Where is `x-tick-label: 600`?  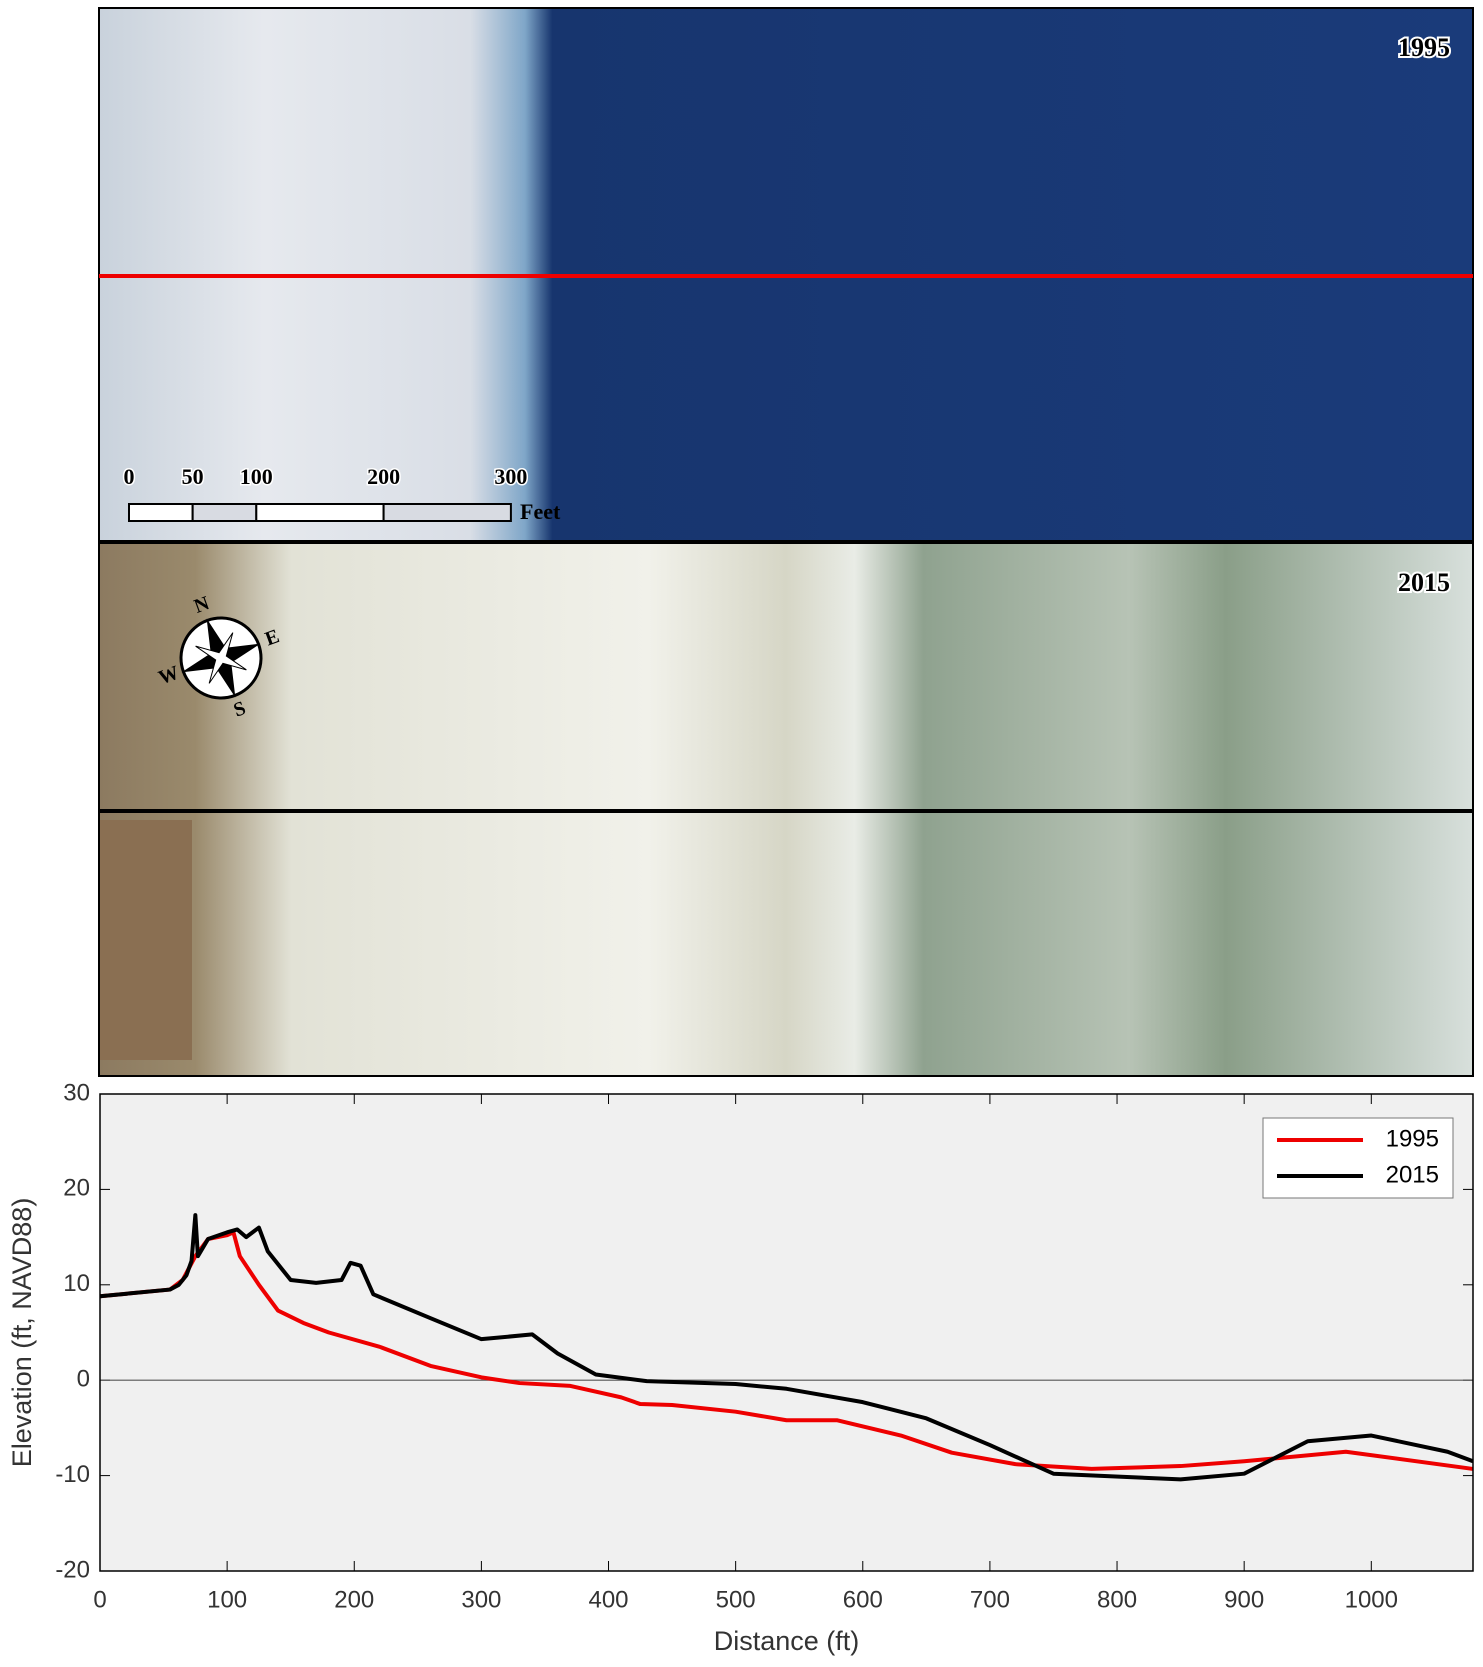
x-tick-label: 600 is located at coordinates (863, 1599).